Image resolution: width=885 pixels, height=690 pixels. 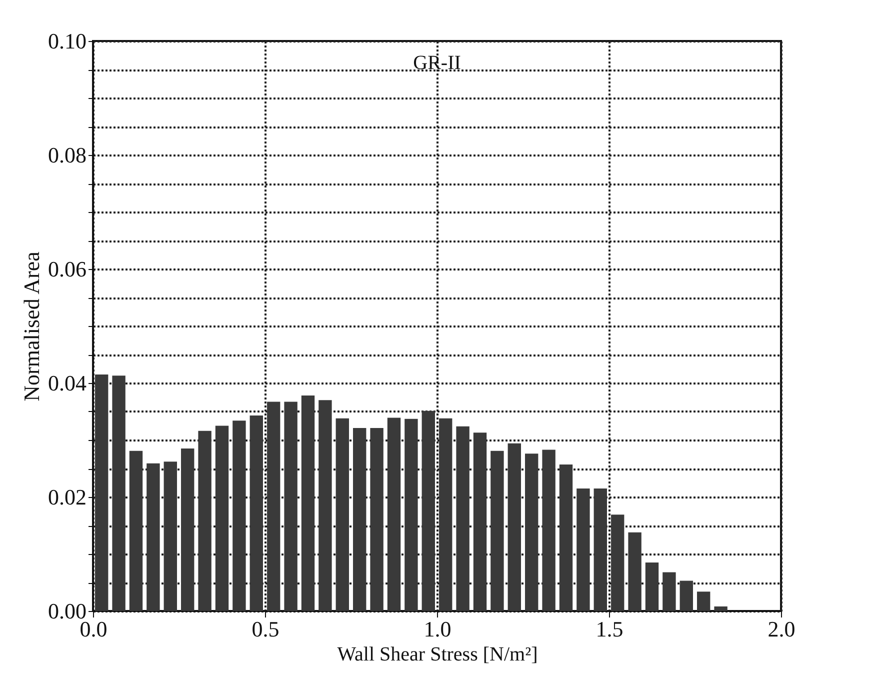 What do you see at coordinates (67, 269) in the screenshot?
I see `y-tick-label: 0.06` at bounding box center [67, 269].